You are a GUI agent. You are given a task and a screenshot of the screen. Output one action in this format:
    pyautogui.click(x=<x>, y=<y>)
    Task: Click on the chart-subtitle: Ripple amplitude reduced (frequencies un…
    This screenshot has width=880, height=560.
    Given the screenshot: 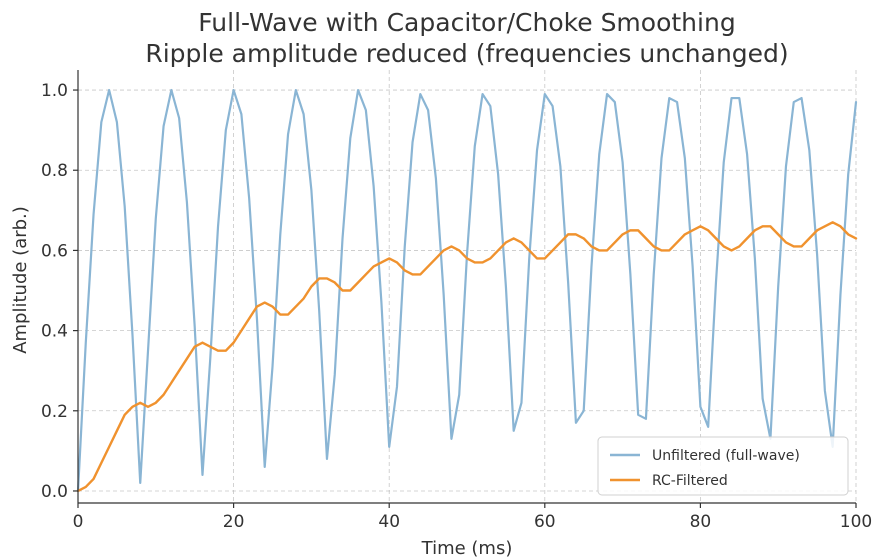 What is the action you would take?
    pyautogui.click(x=466, y=53)
    